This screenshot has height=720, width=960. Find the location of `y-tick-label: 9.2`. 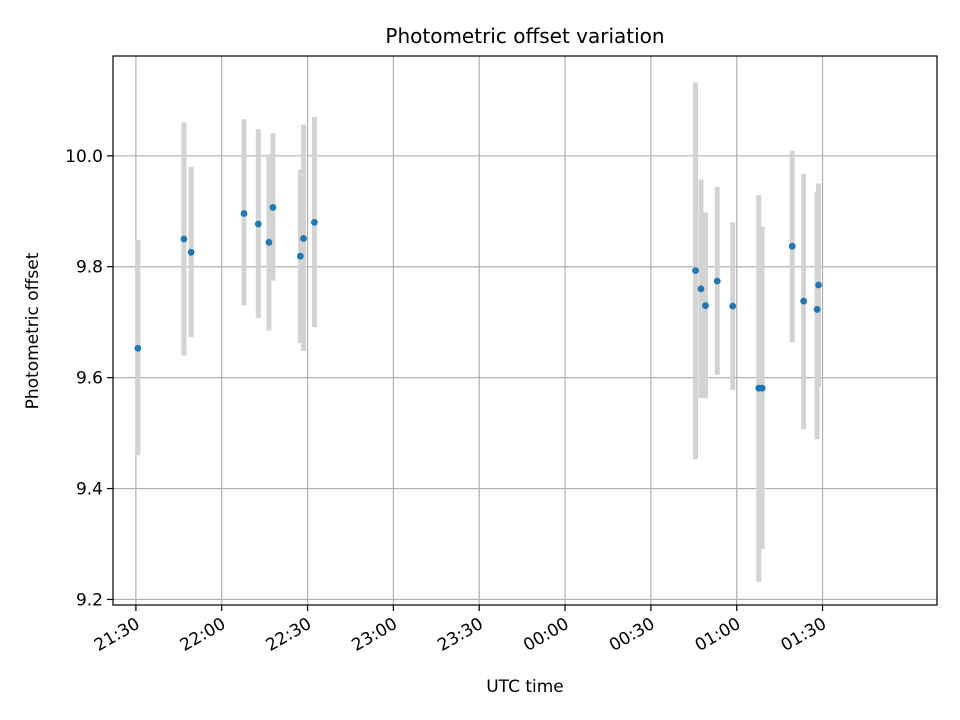

y-tick-label: 9.2 is located at coordinates (89, 600).